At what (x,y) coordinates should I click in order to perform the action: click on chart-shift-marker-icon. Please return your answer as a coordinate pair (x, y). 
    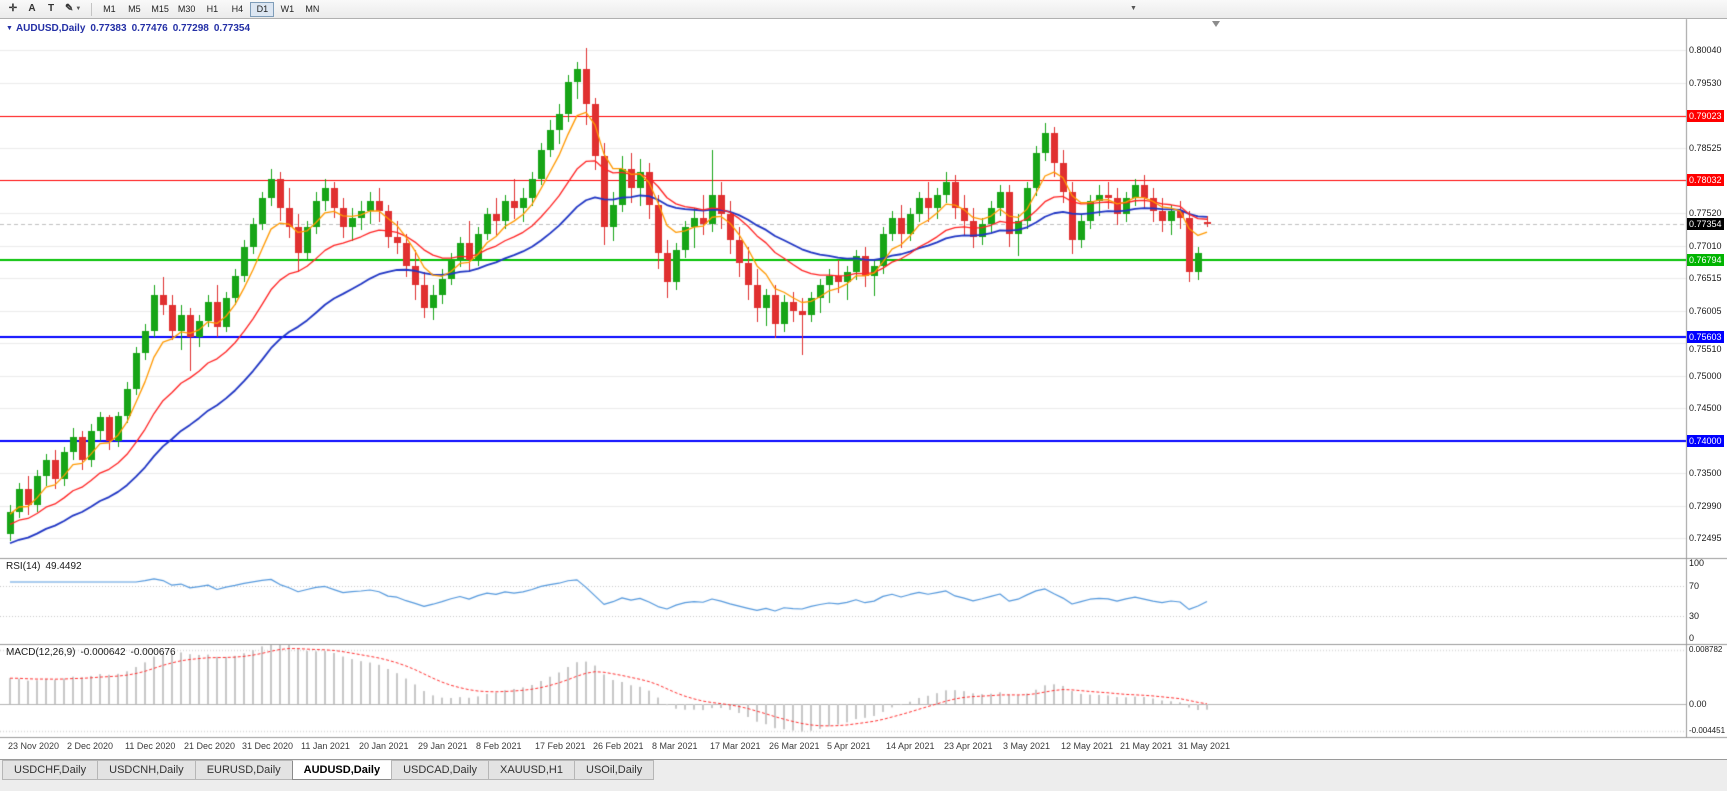
    Looking at the image, I should click on (1216, 24).